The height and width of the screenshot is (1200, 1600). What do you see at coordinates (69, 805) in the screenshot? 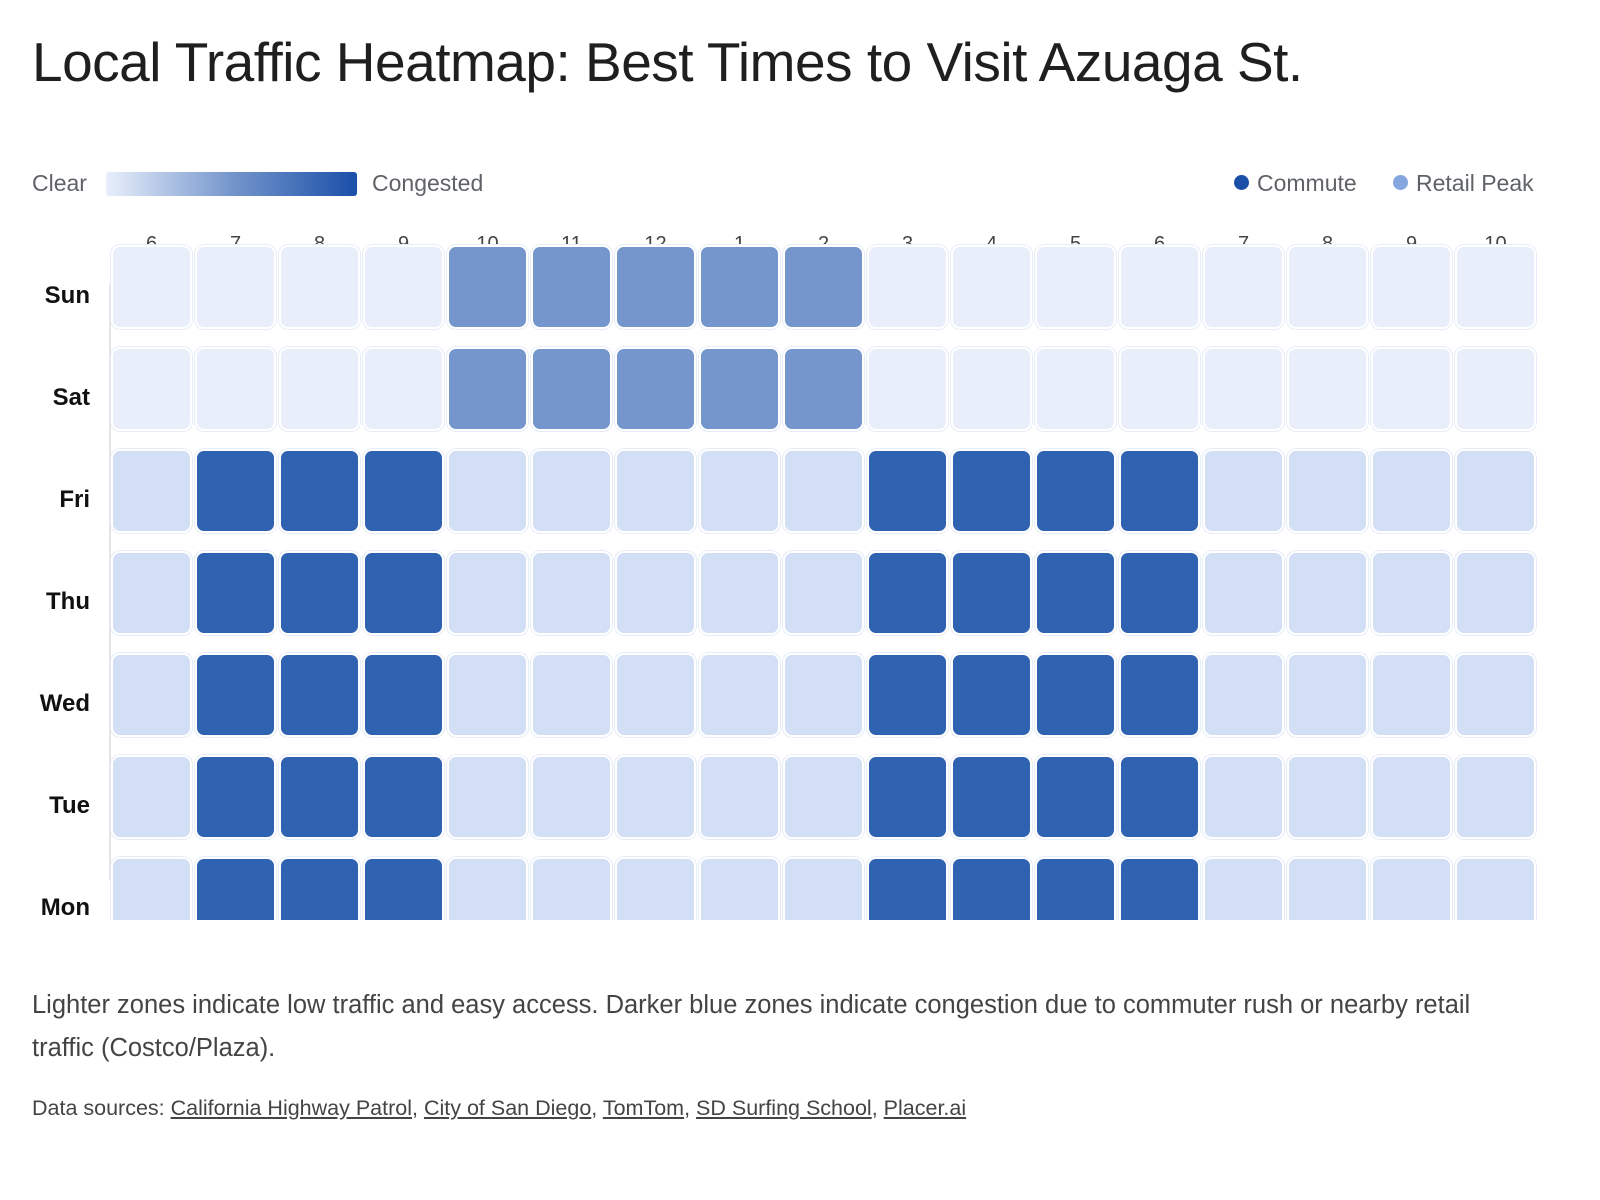
I see `y-tick-label: Tue` at bounding box center [69, 805].